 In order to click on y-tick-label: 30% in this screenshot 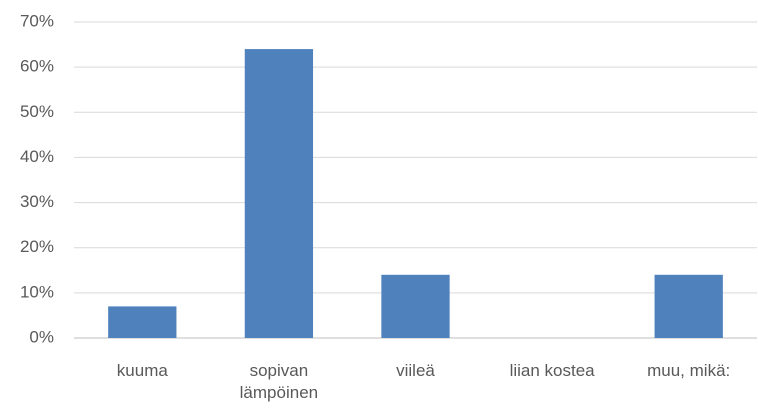, I will do `click(37, 201)`.